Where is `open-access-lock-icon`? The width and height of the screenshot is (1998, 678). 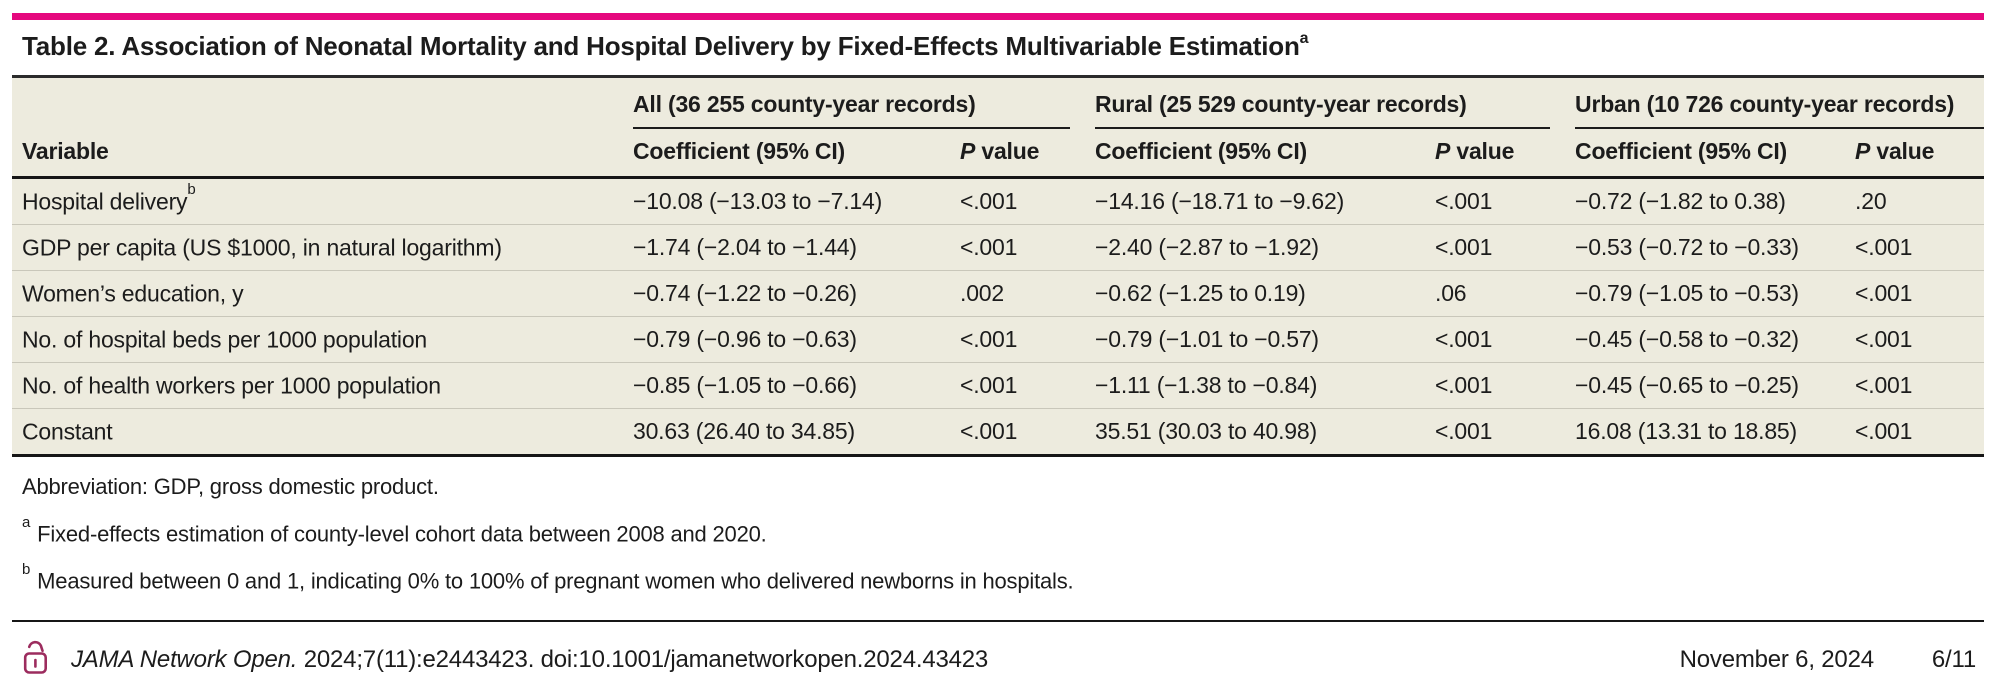
open-access-lock-icon is located at coordinates (35, 656).